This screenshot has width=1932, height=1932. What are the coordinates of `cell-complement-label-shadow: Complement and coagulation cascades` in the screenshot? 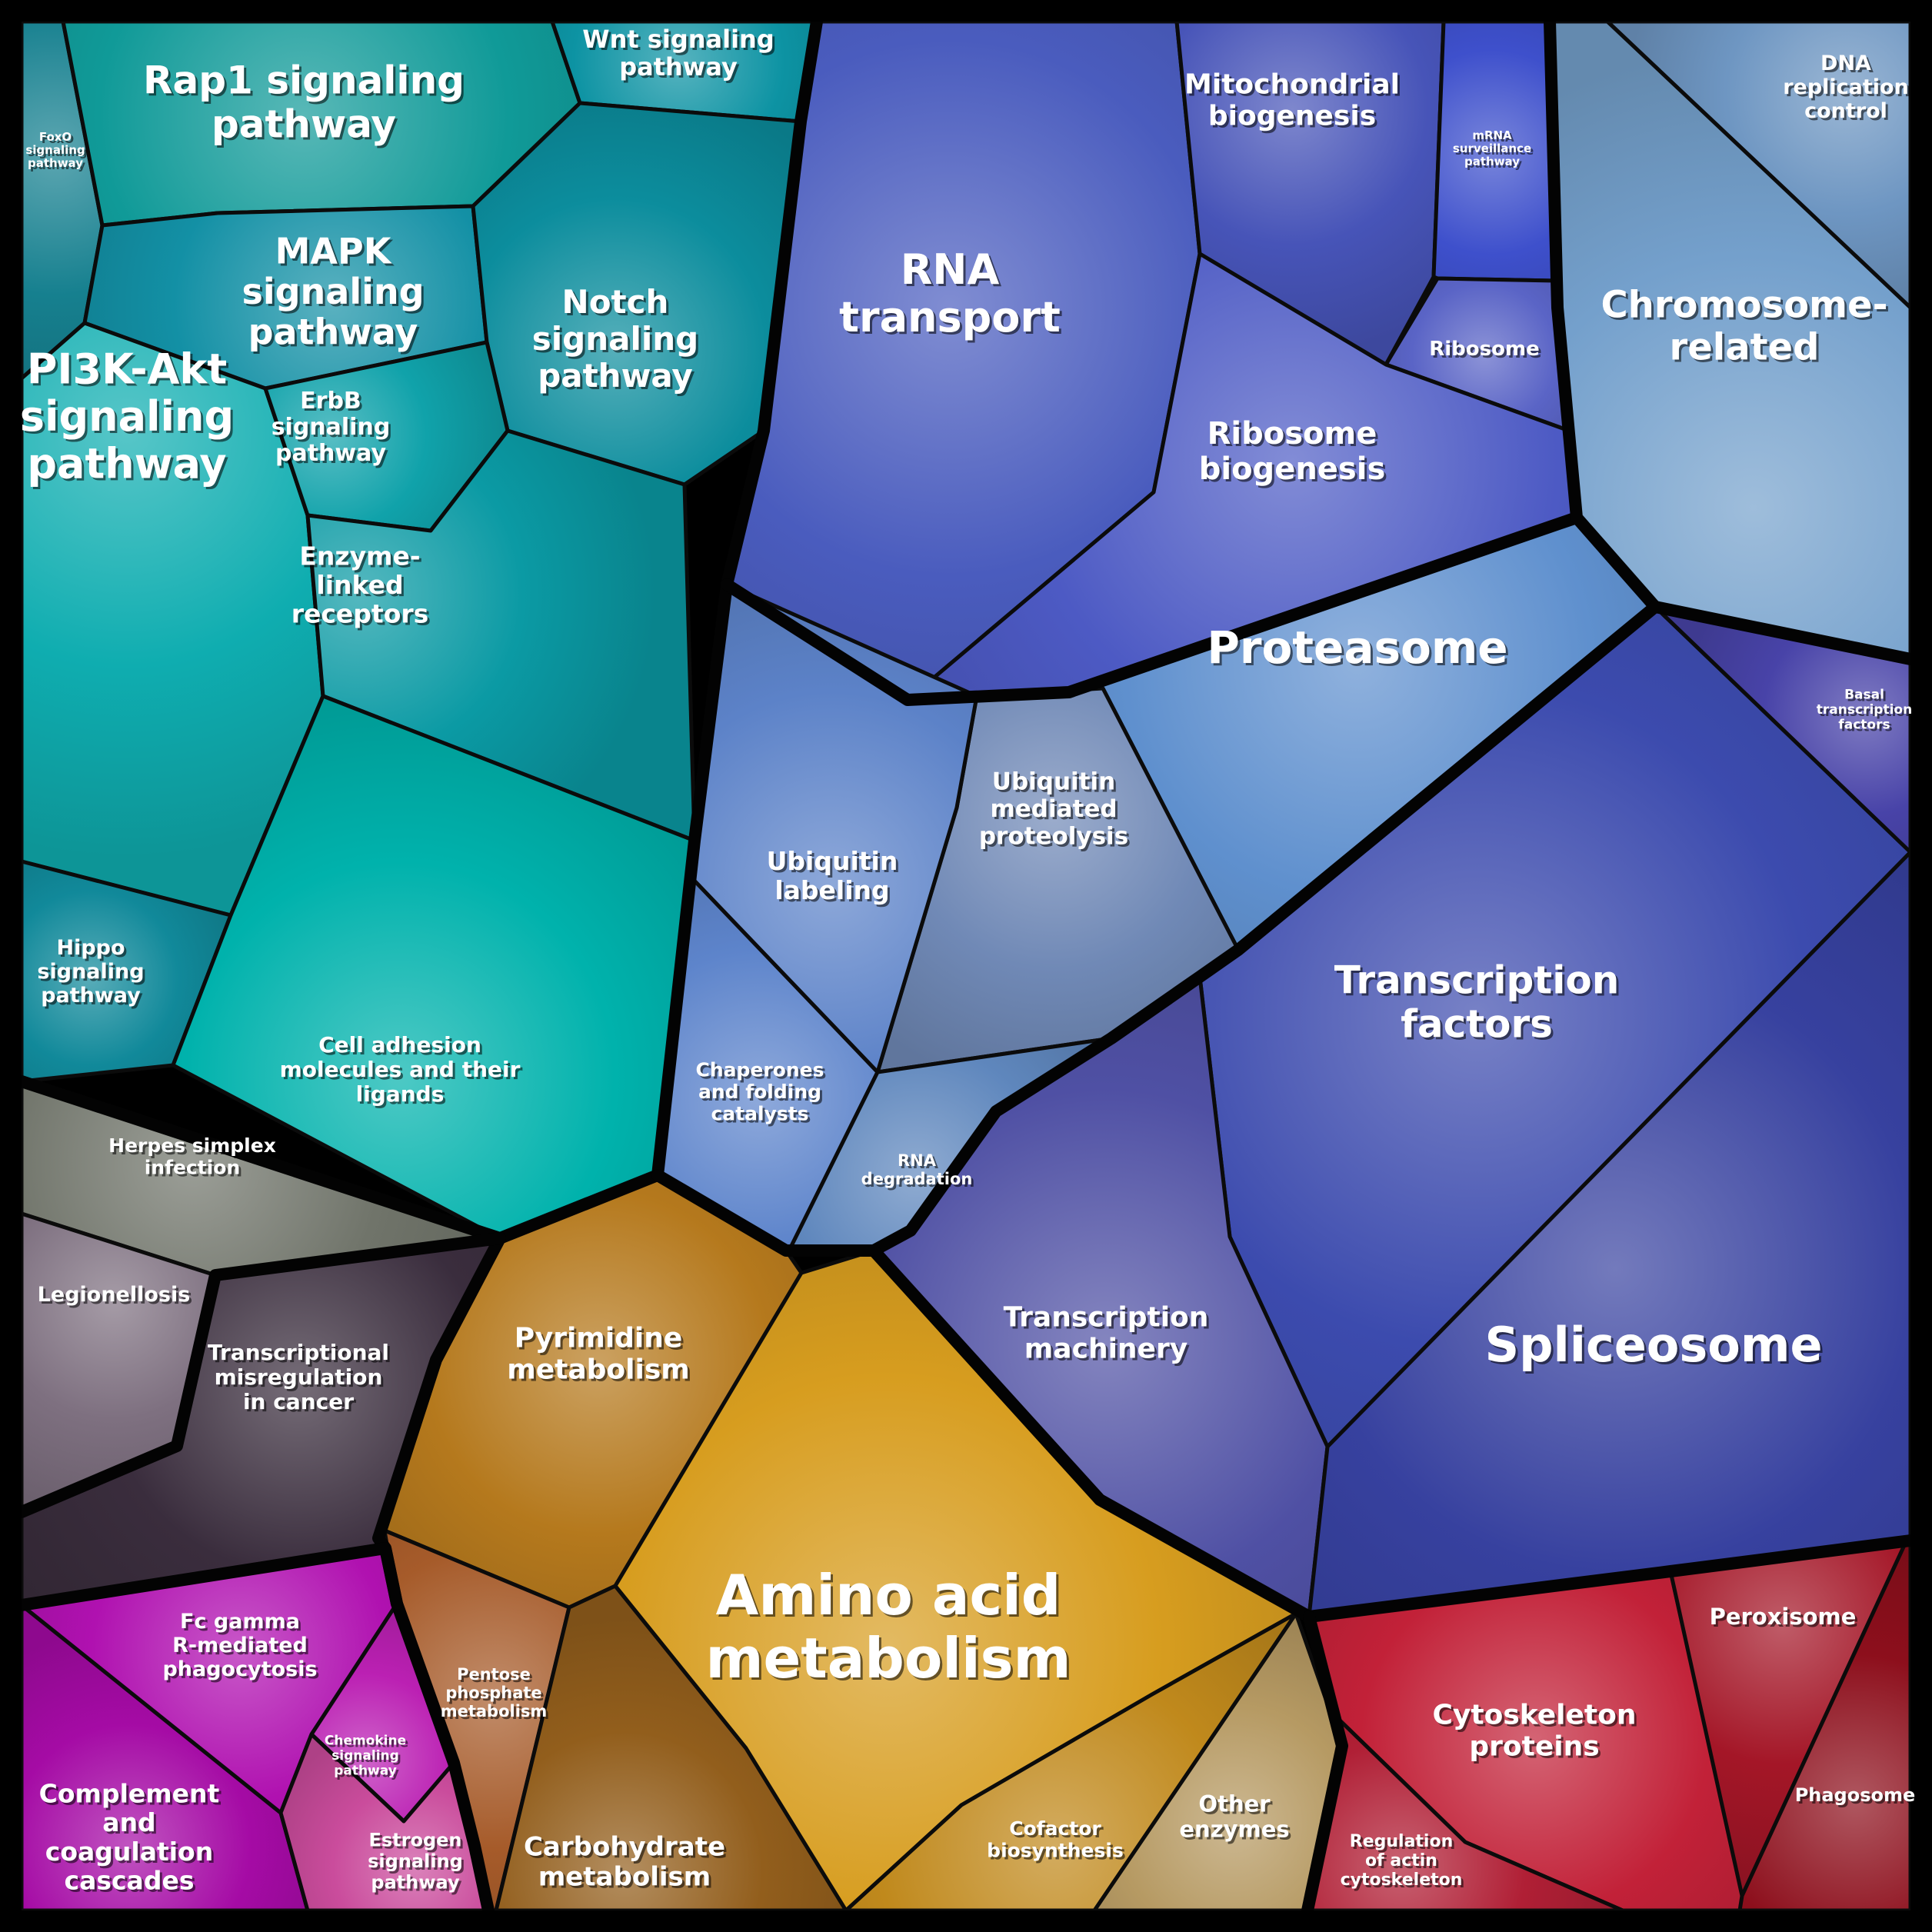 It's located at (132, 1839).